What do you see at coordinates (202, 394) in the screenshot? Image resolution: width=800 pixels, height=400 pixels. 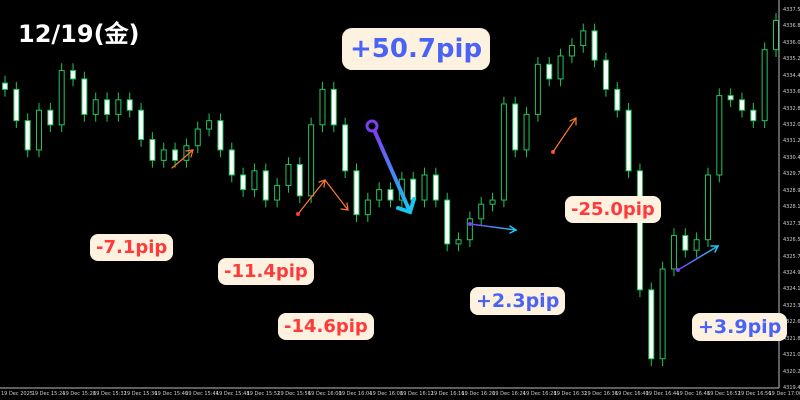 I see `x-tick-label: 19 Dec 15:44` at bounding box center [202, 394].